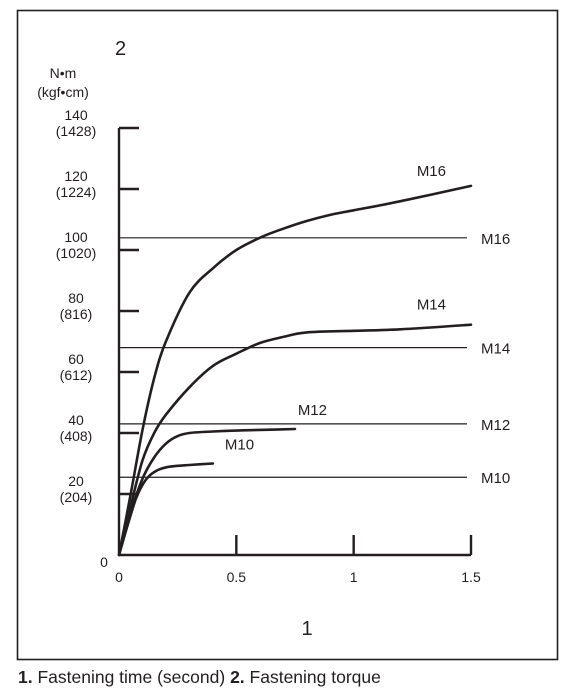 This screenshot has height=696, width=579. Describe the element at coordinates (76, 253) in the screenshot. I see `y-tick-sublabel-100: (1020)` at that location.